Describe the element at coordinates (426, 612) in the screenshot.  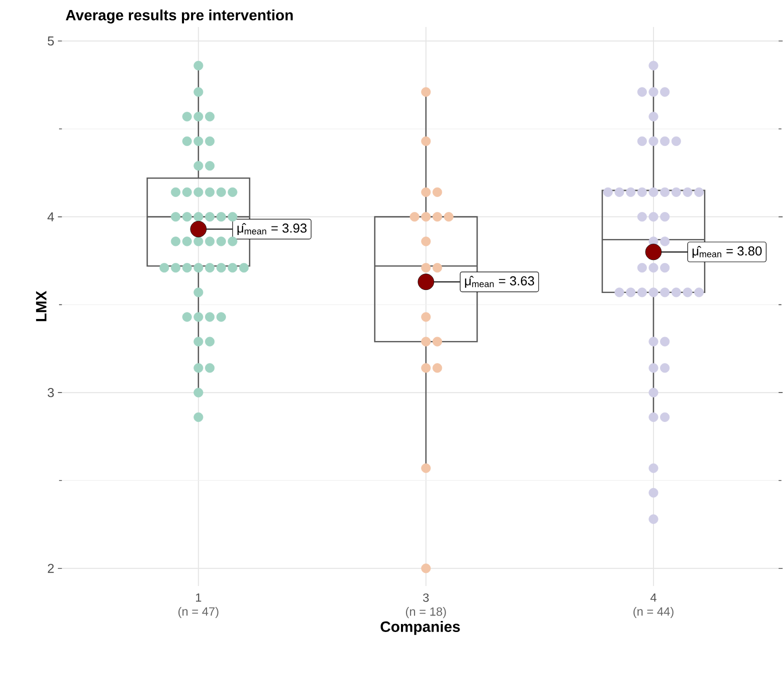
I see `text: (n = 18)` at that location.